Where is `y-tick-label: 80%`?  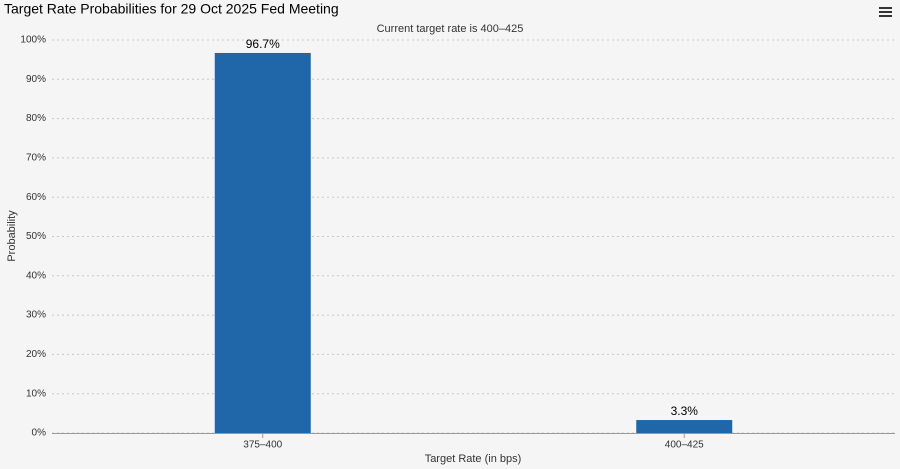
y-tick-label: 80% is located at coordinates (36, 118).